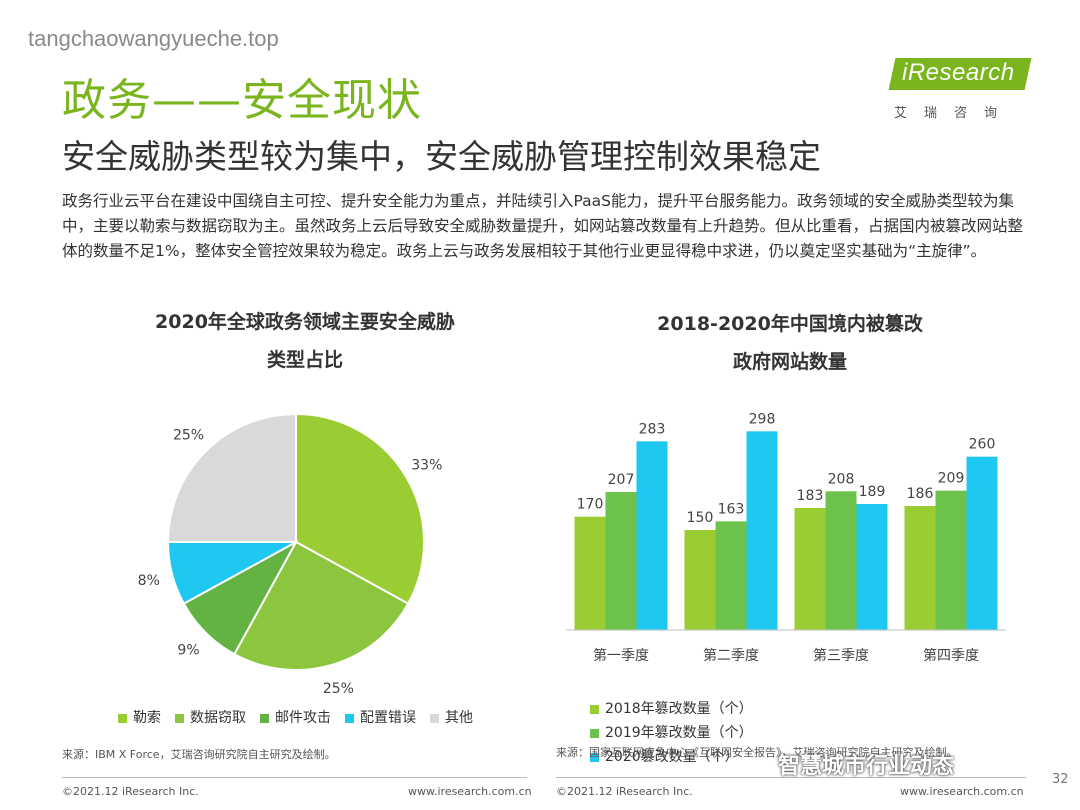  What do you see at coordinates (954, 113) in the screenshot?
I see `logo-subtitle: 艾瑞咨询` at bounding box center [954, 113].